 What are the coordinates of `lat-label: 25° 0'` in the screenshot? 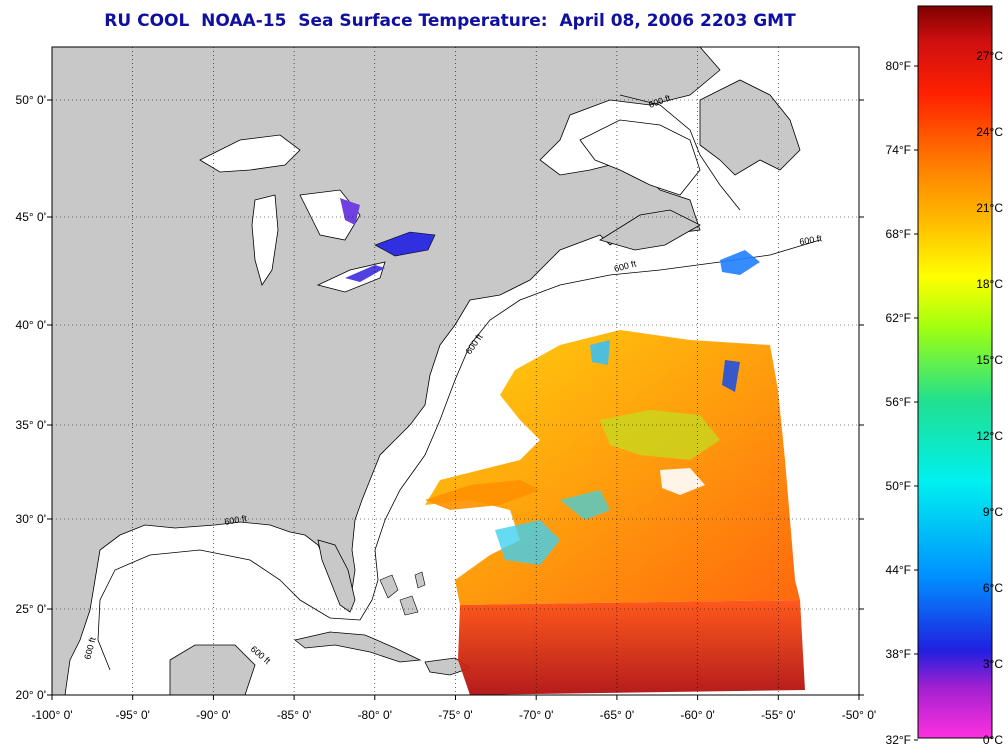 It's located at (31, 609).